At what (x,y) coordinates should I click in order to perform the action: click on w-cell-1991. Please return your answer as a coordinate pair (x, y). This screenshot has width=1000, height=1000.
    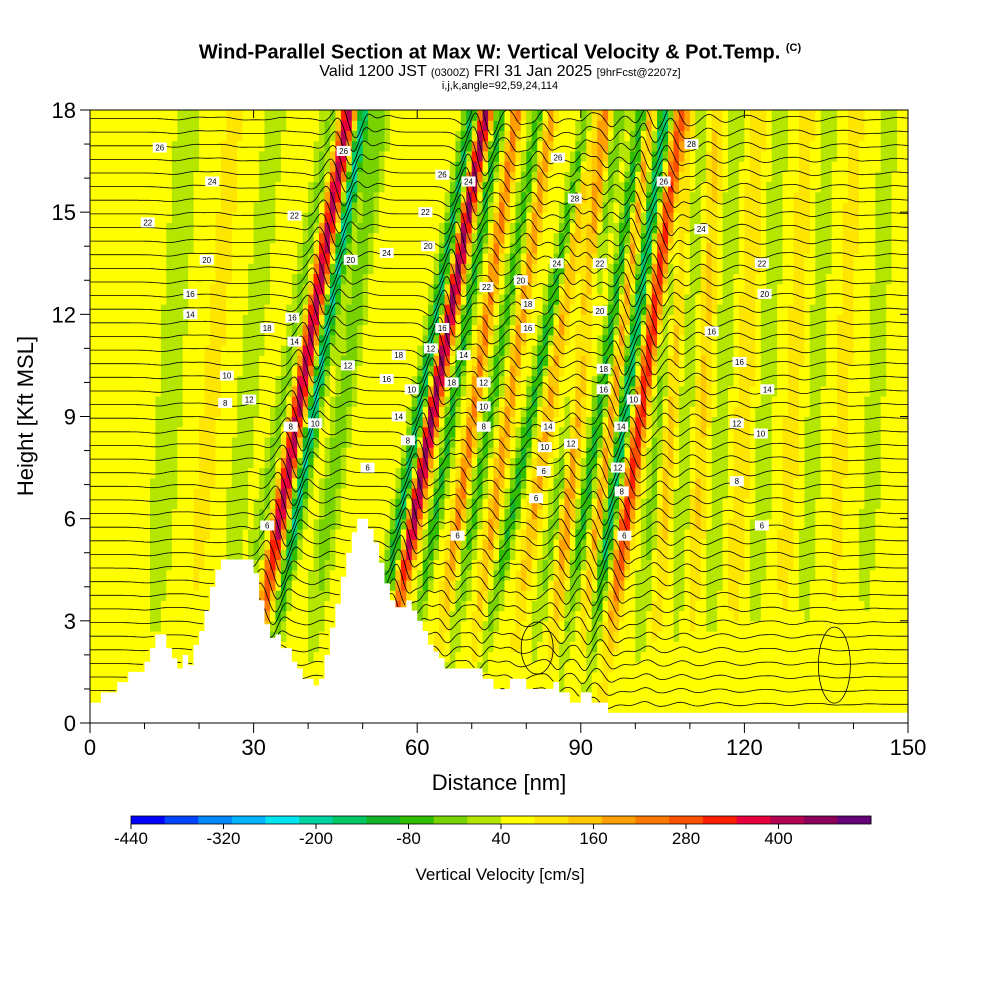
    Looking at the image, I should click on (273, 606).